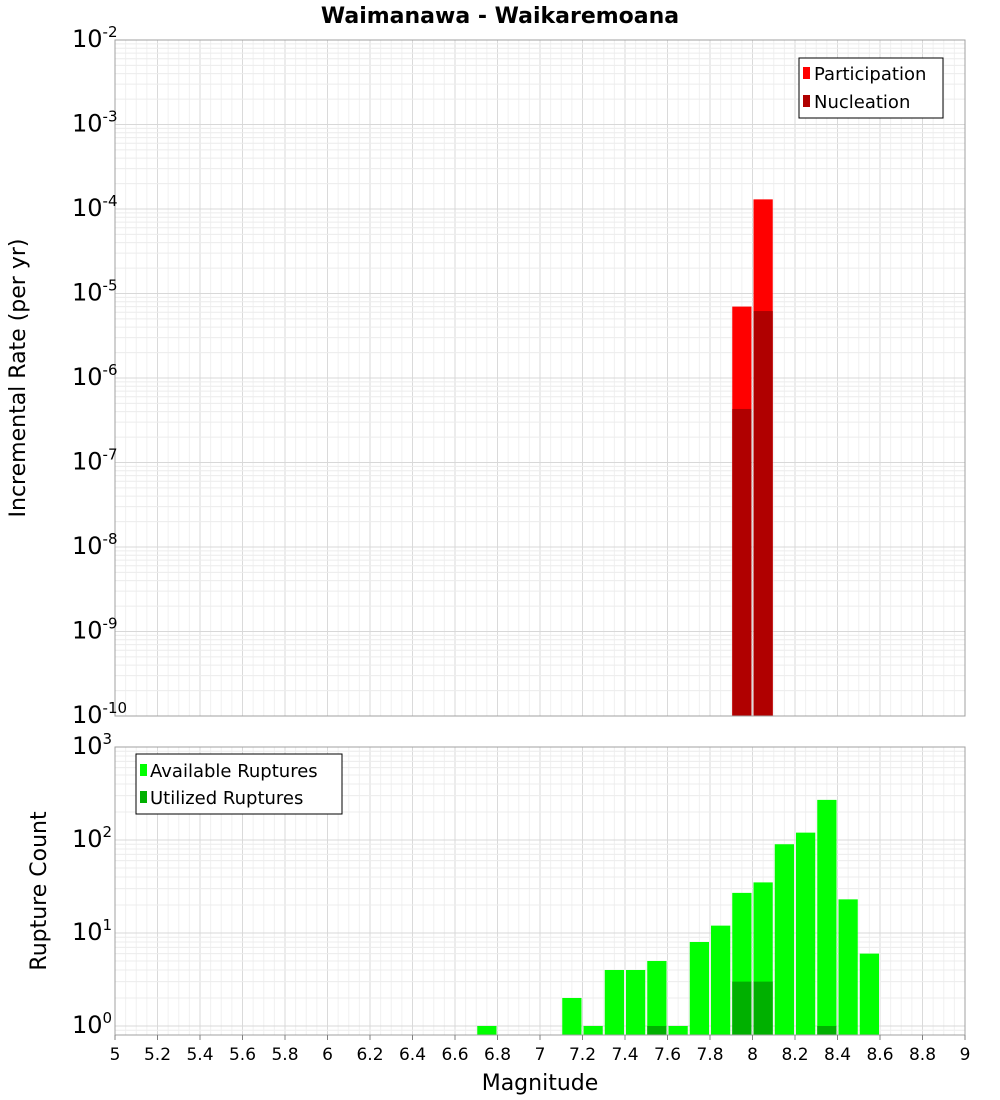 The width and height of the screenshot is (1000, 1100). Describe the element at coordinates (143, 770) in the screenshot. I see `available-ruptures-legend-swatch` at that location.